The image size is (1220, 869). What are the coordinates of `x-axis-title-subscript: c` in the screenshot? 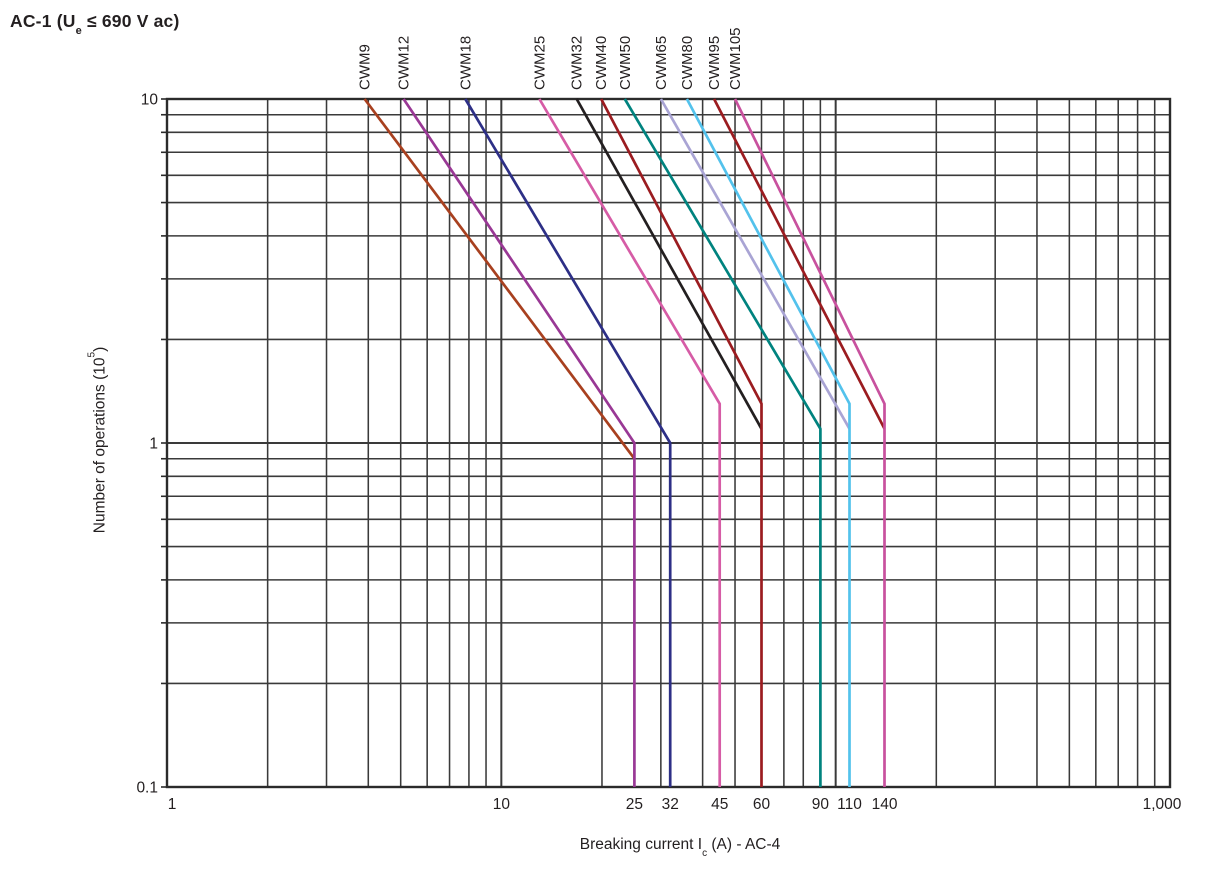 It's located at (705, 854).